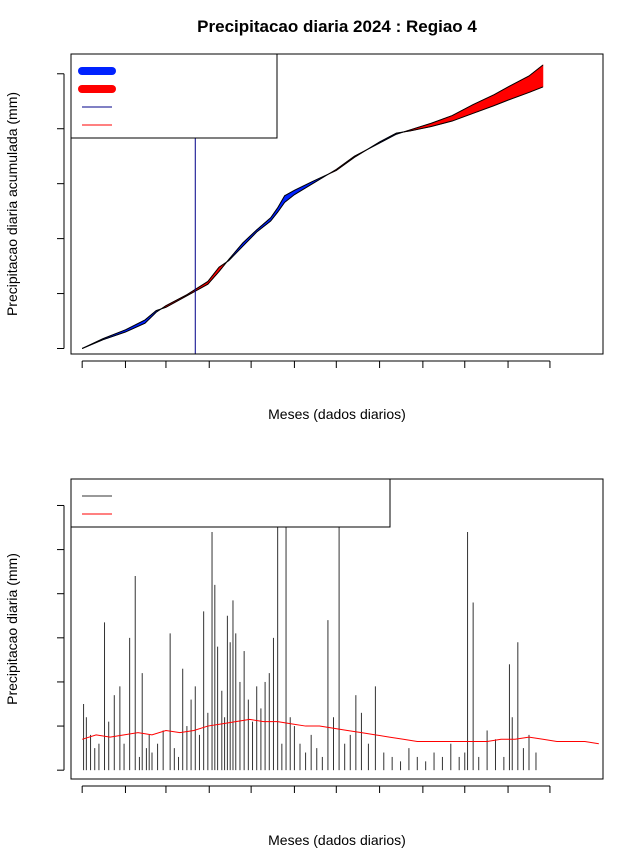  What do you see at coordinates (12, 204) in the screenshot?
I see `y-axis-label: Precipitacao diaria acumulada (mm)` at bounding box center [12, 204].